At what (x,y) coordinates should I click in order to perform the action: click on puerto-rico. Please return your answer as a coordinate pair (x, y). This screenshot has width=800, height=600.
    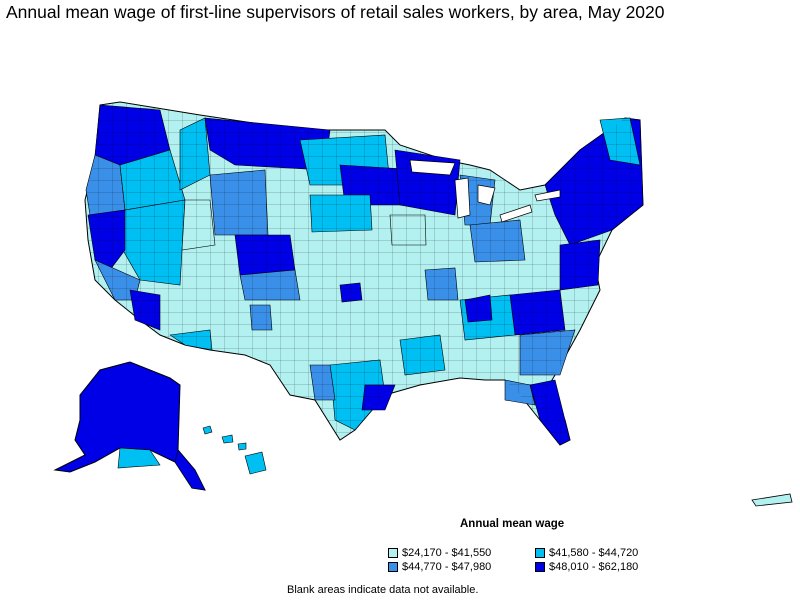
    Looking at the image, I should click on (772, 500).